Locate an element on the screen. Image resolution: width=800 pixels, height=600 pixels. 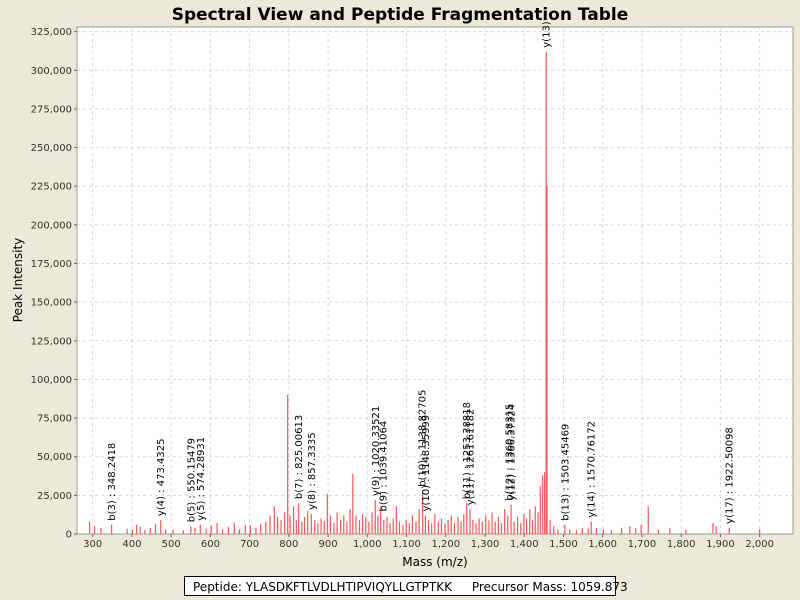
y-axis-label: Peak Intensity is located at coordinates (18, 280).